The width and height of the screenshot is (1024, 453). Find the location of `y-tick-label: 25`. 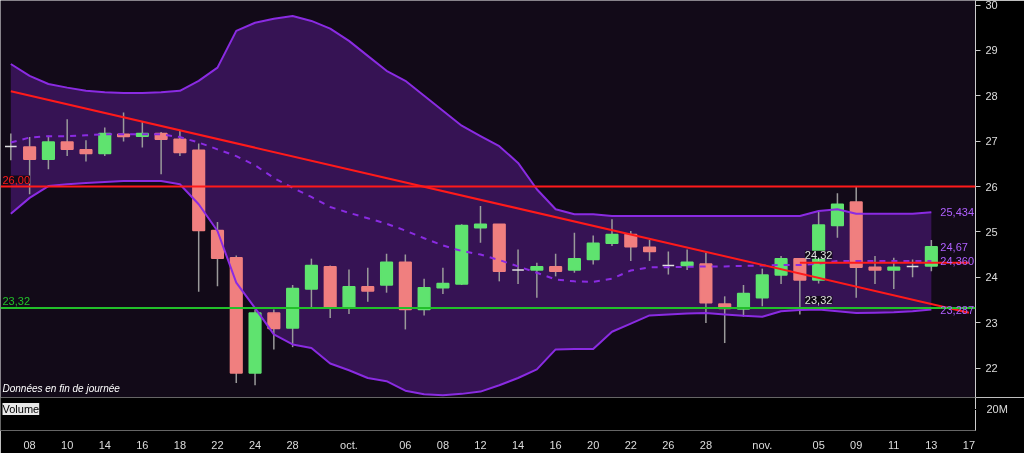

y-tick-label: 25 is located at coordinates (991, 231).